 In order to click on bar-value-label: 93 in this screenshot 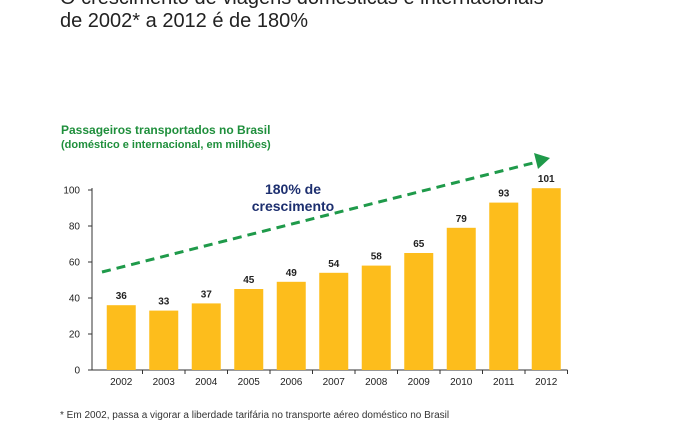, I will do `click(504, 194)`.